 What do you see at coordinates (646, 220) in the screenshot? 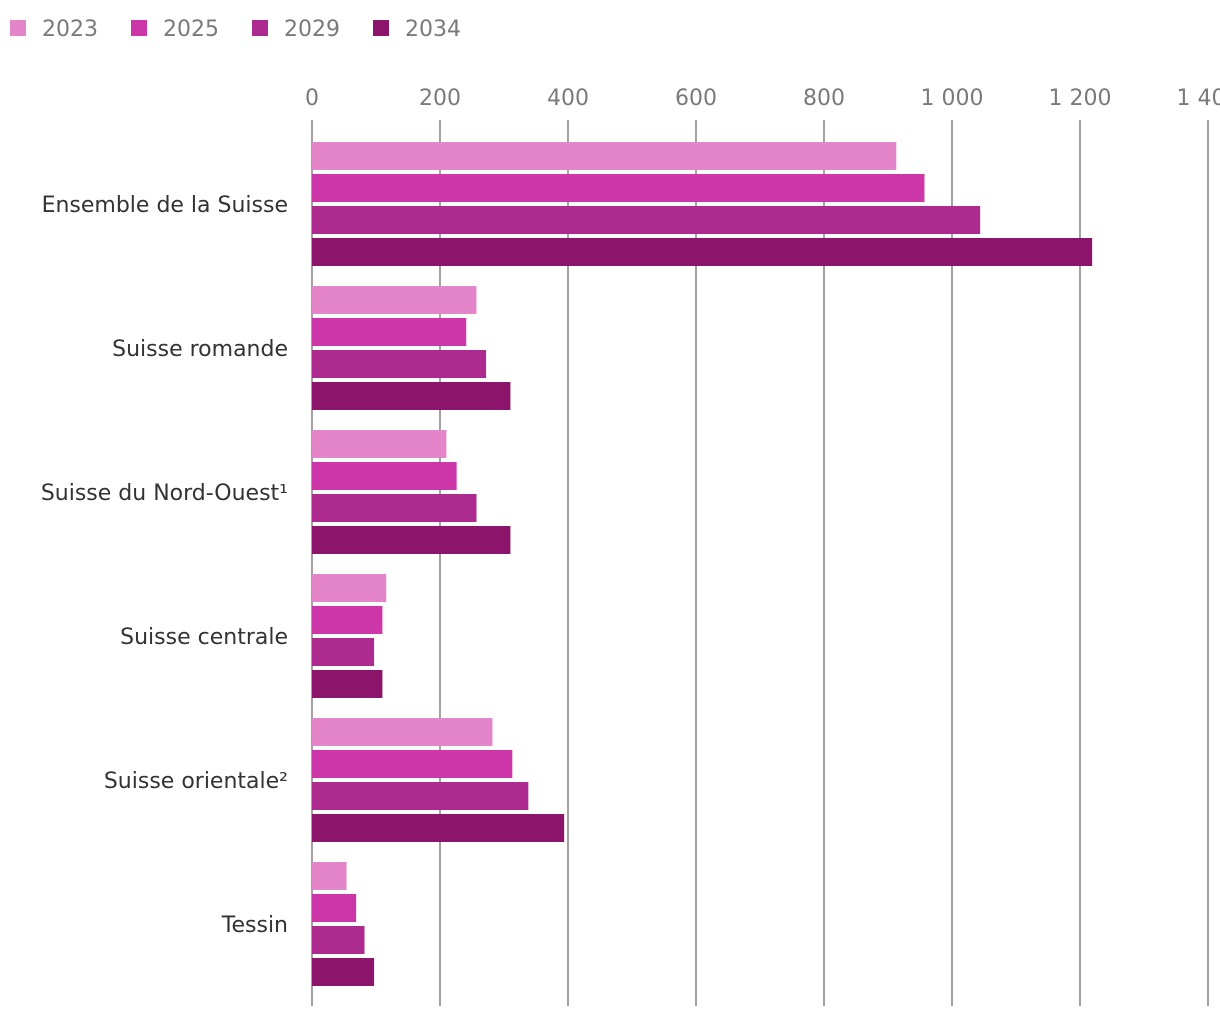
I see `bar-0-2029` at bounding box center [646, 220].